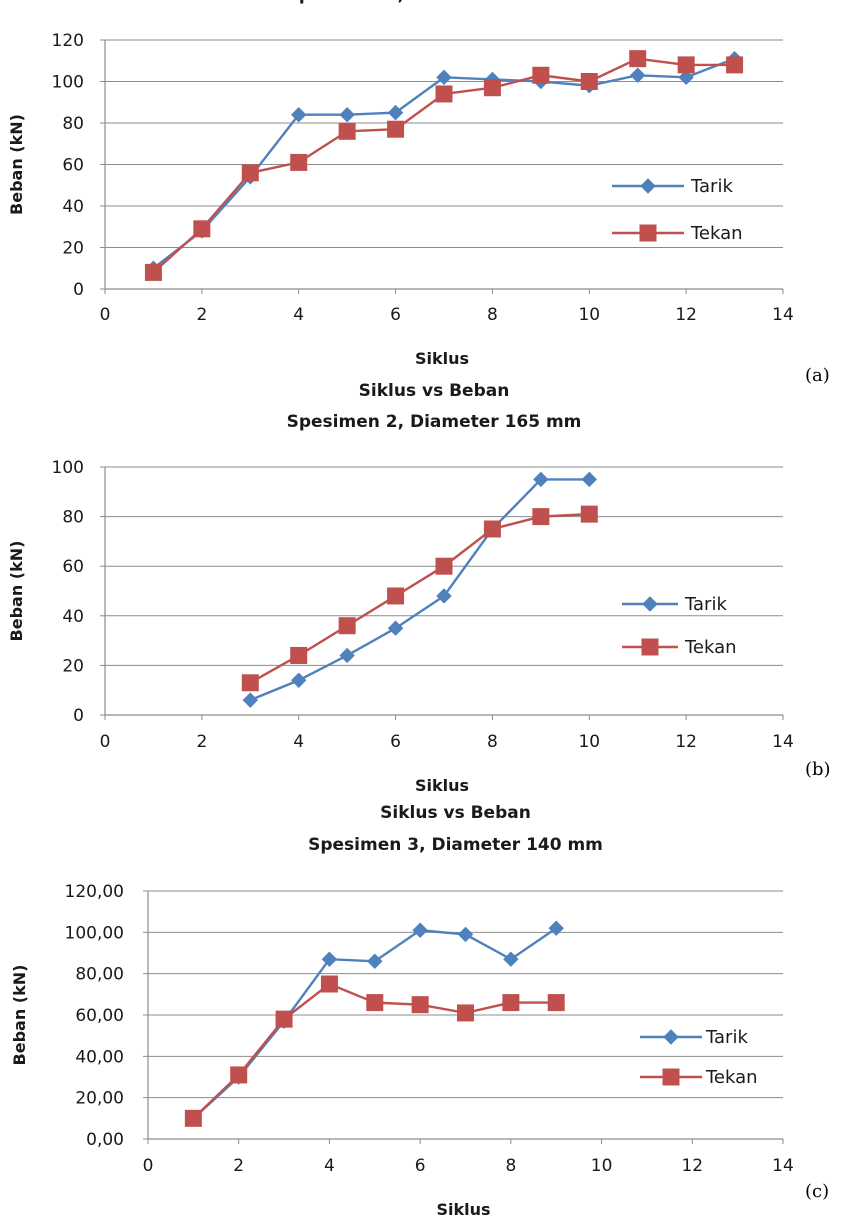 This screenshot has width=855, height=1222. Describe the element at coordinates (73, 666) in the screenshot. I see `y-tick-label: 20` at that location.